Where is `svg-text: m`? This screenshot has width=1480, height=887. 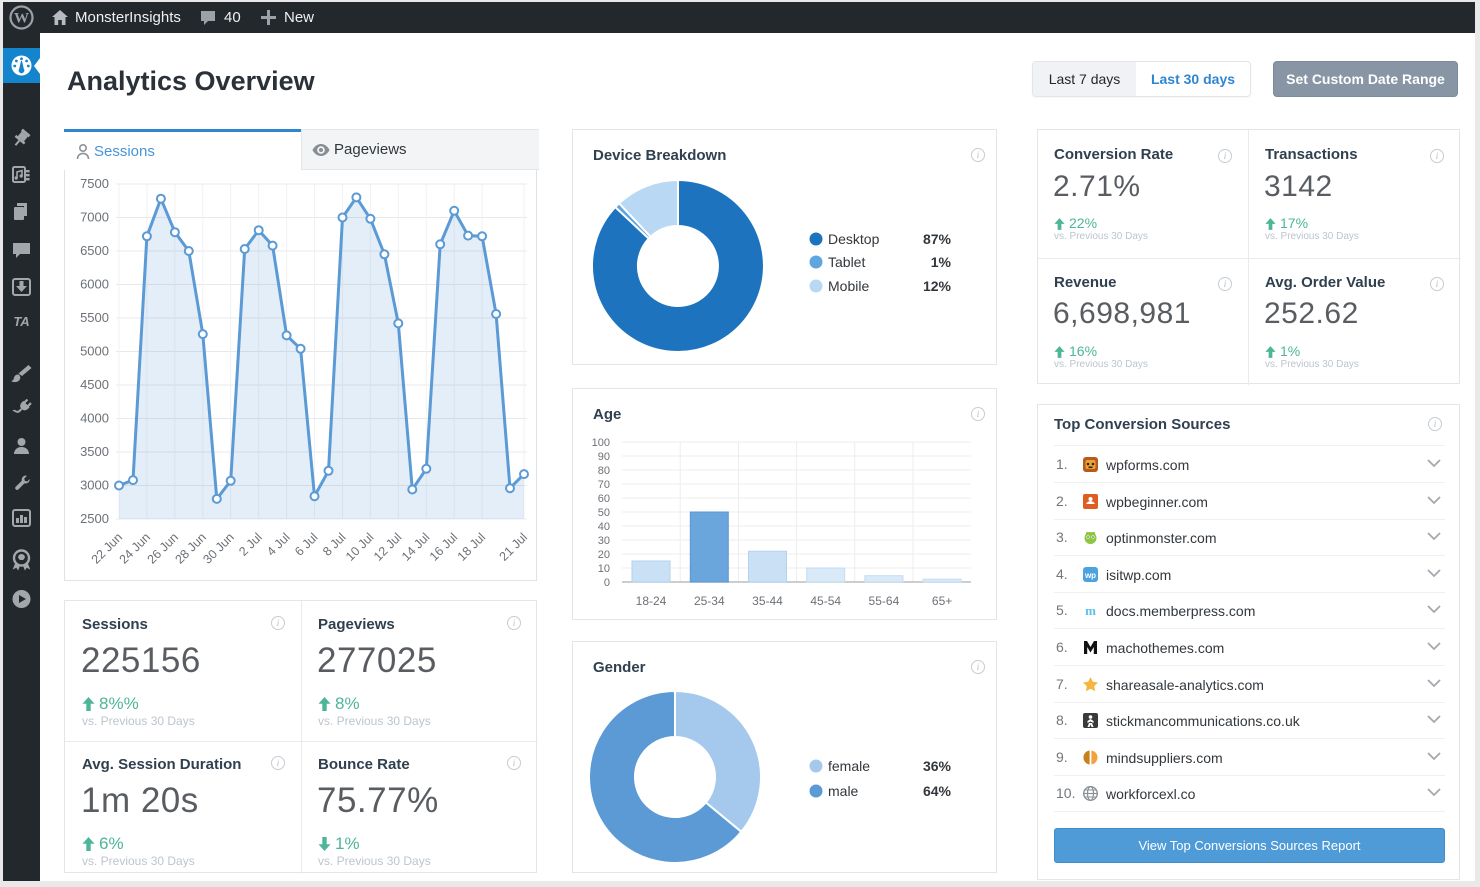
svg-text: m is located at coordinates (1090, 610).